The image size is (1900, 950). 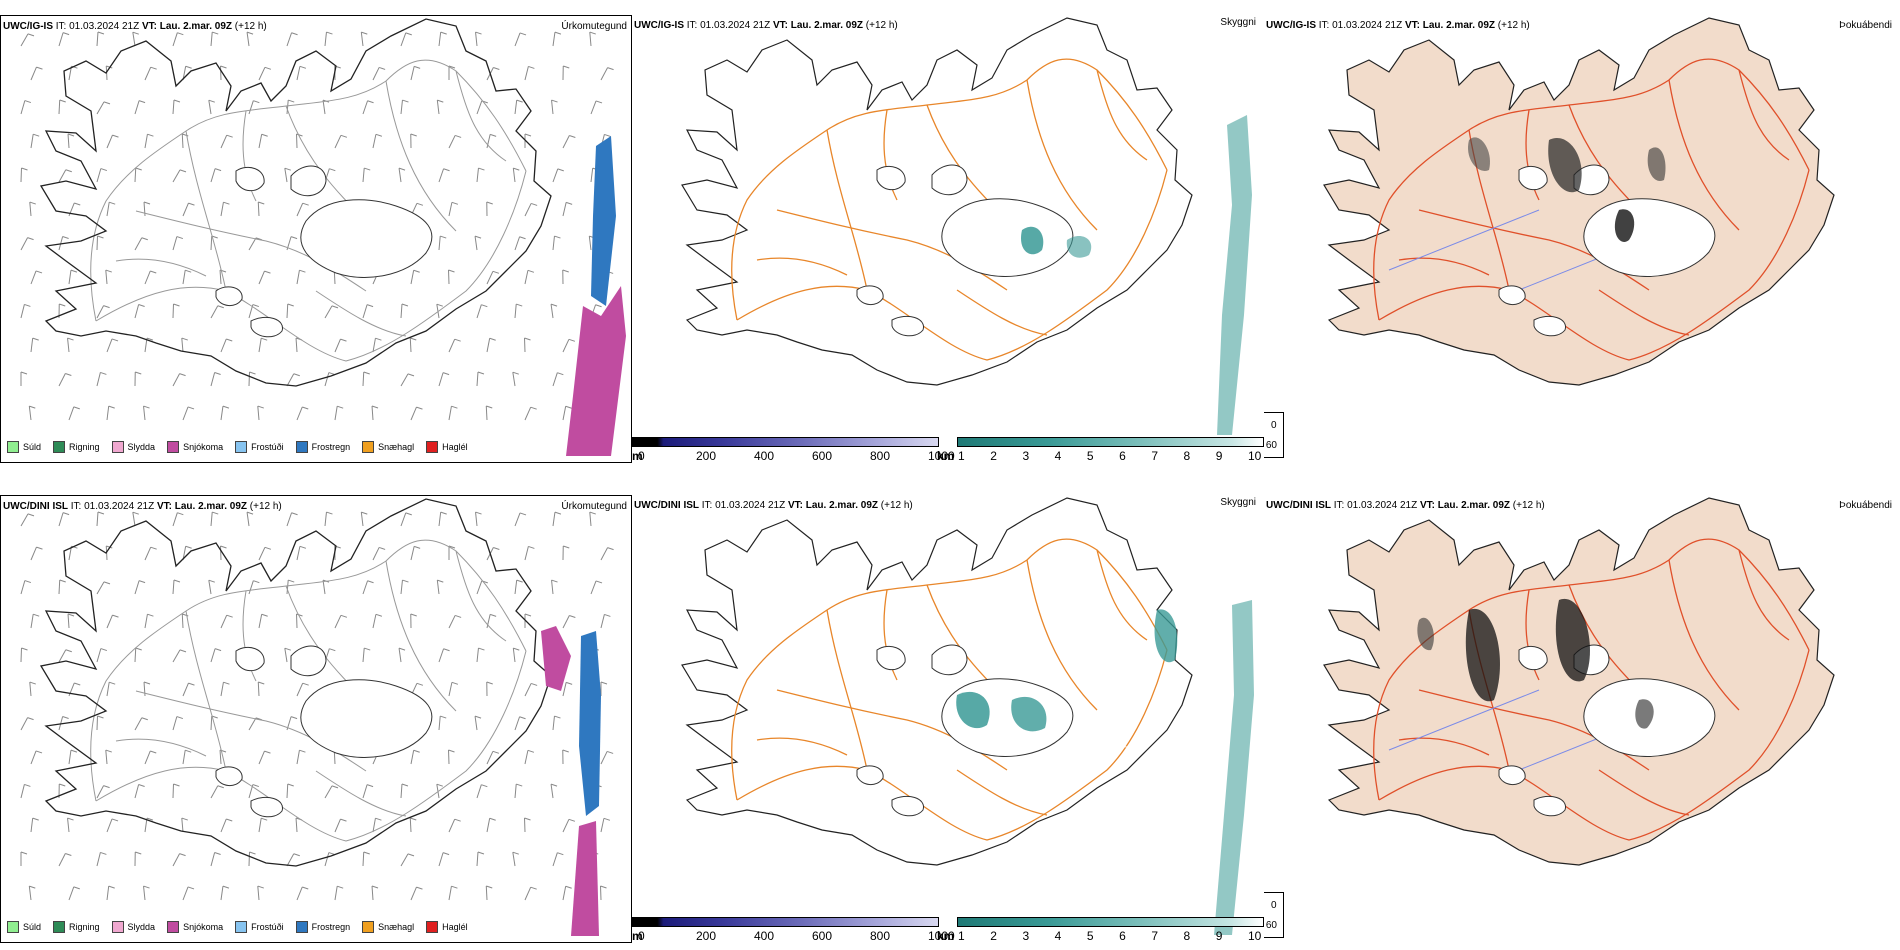 I want to click on legend-item: Haglél, so click(x=447, y=447).